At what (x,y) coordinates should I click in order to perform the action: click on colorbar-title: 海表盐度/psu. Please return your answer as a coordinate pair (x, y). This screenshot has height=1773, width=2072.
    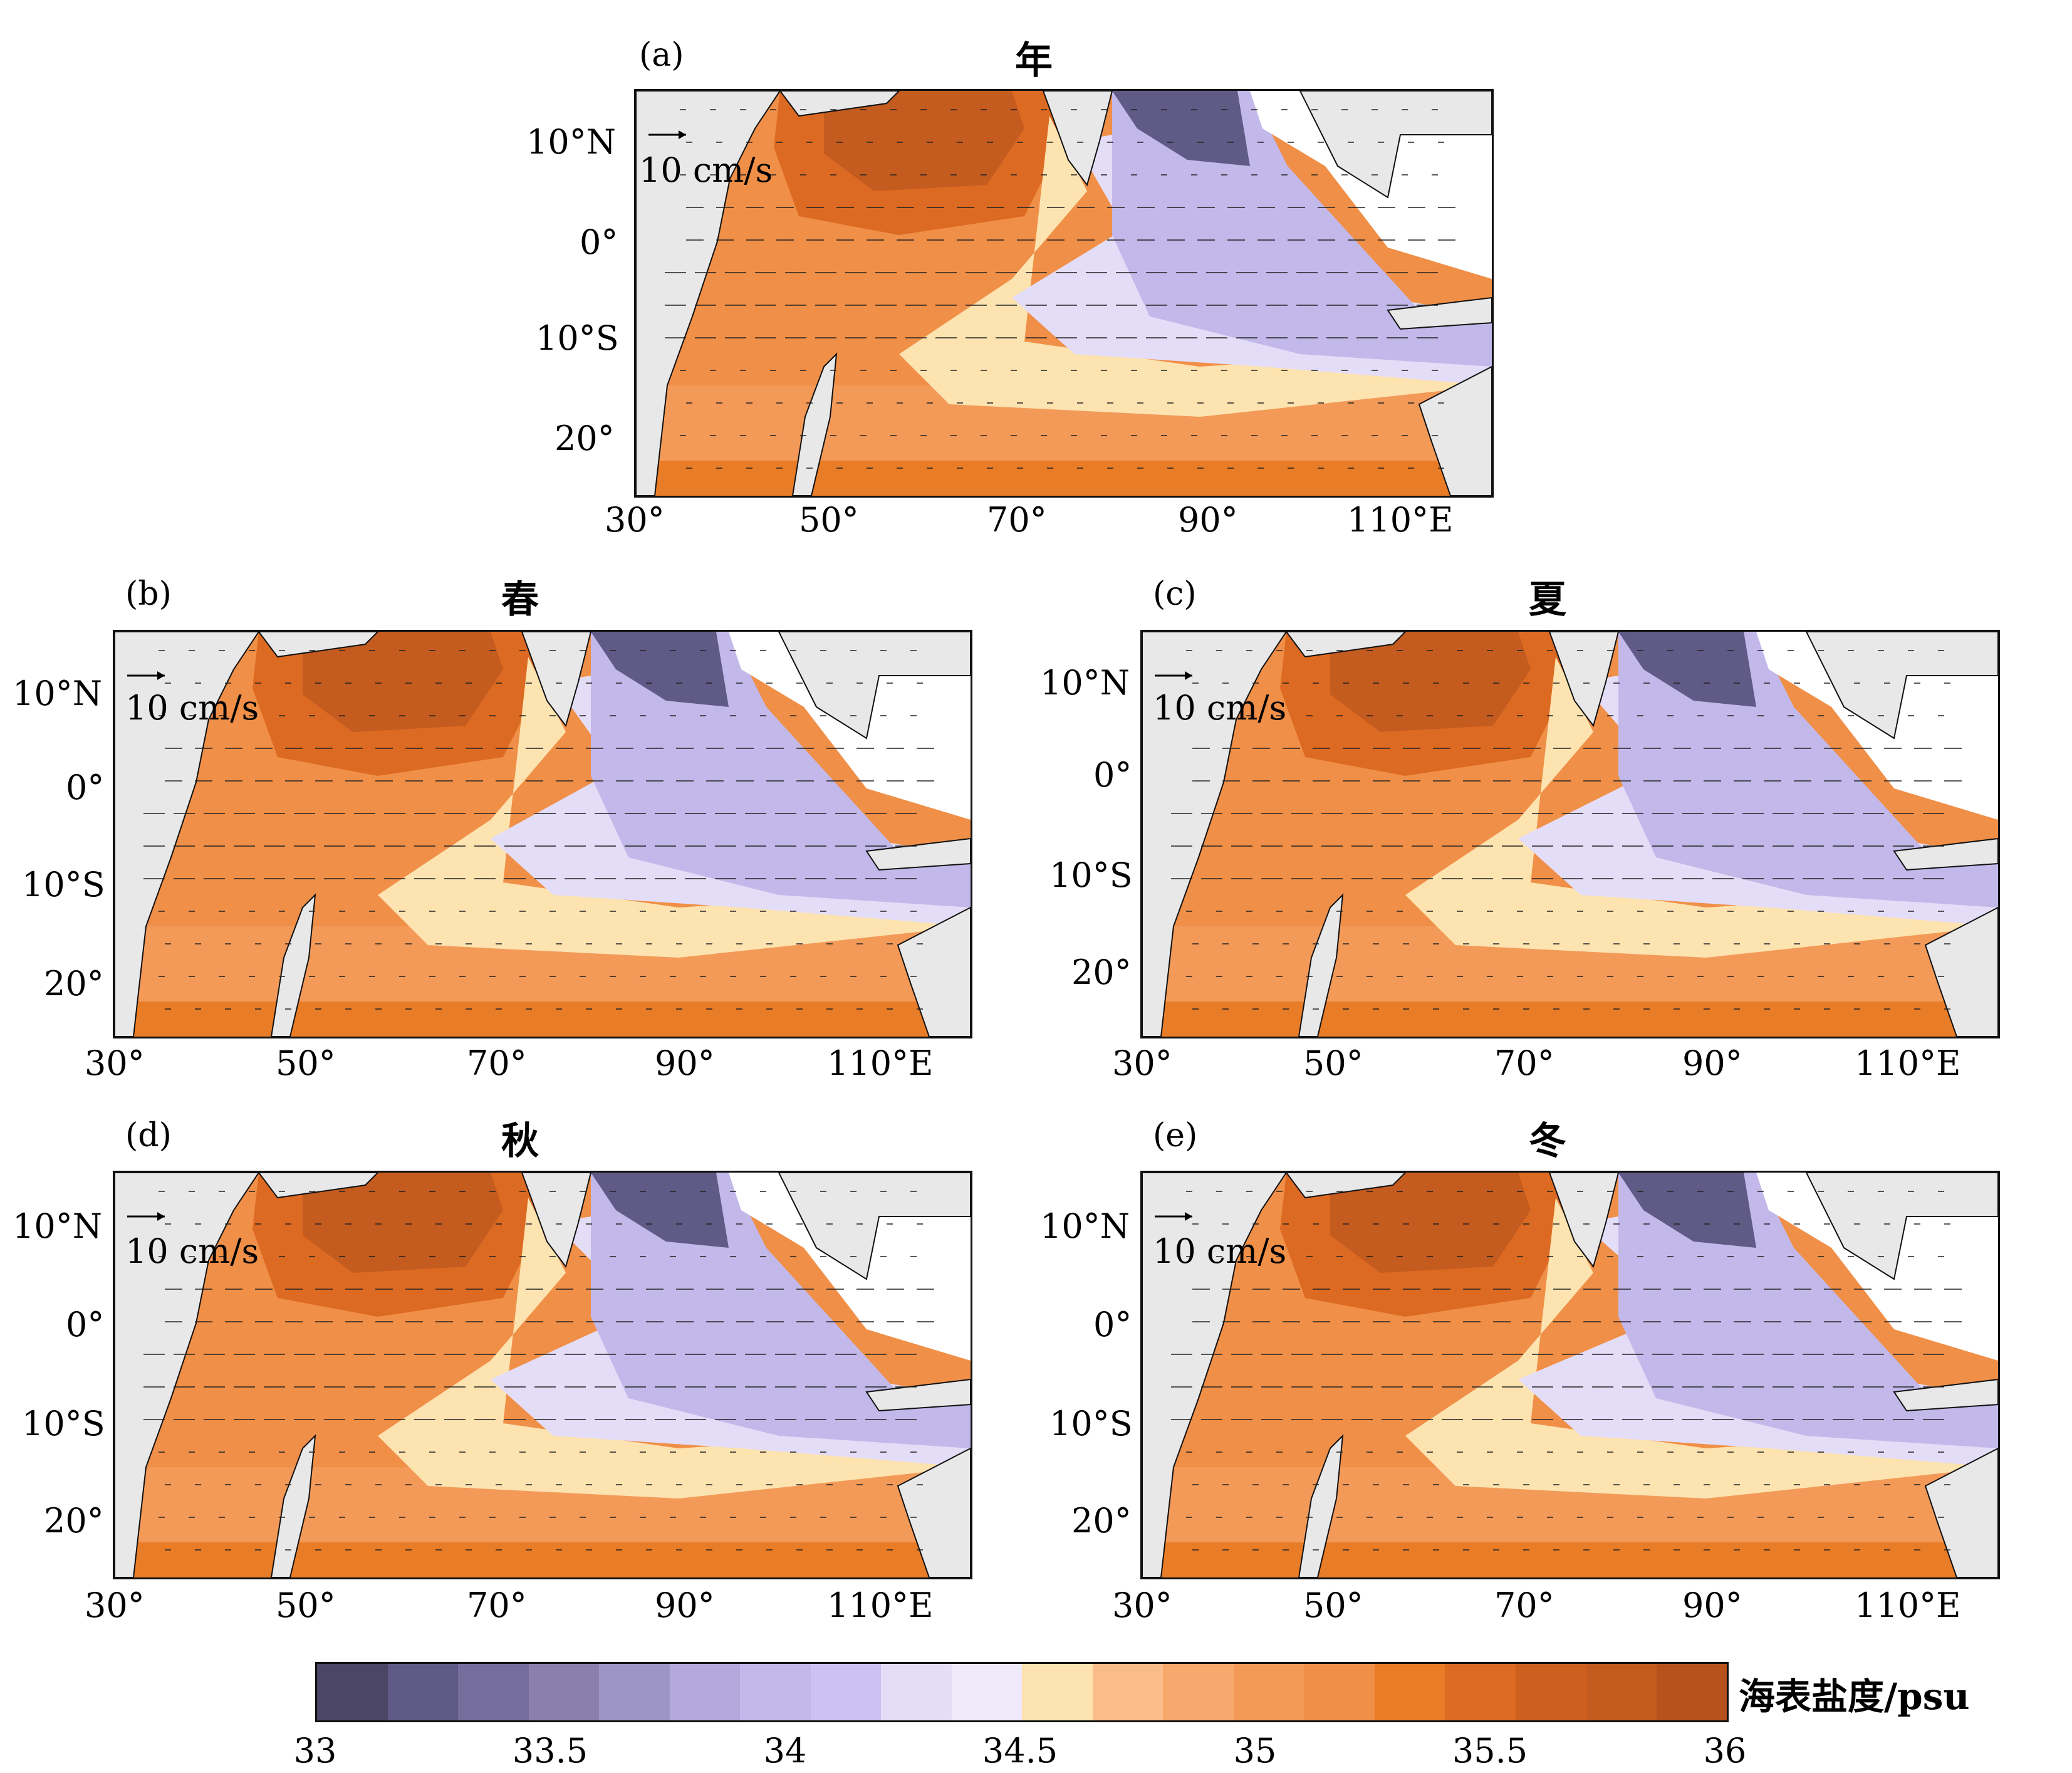
    Looking at the image, I should click on (1854, 1696).